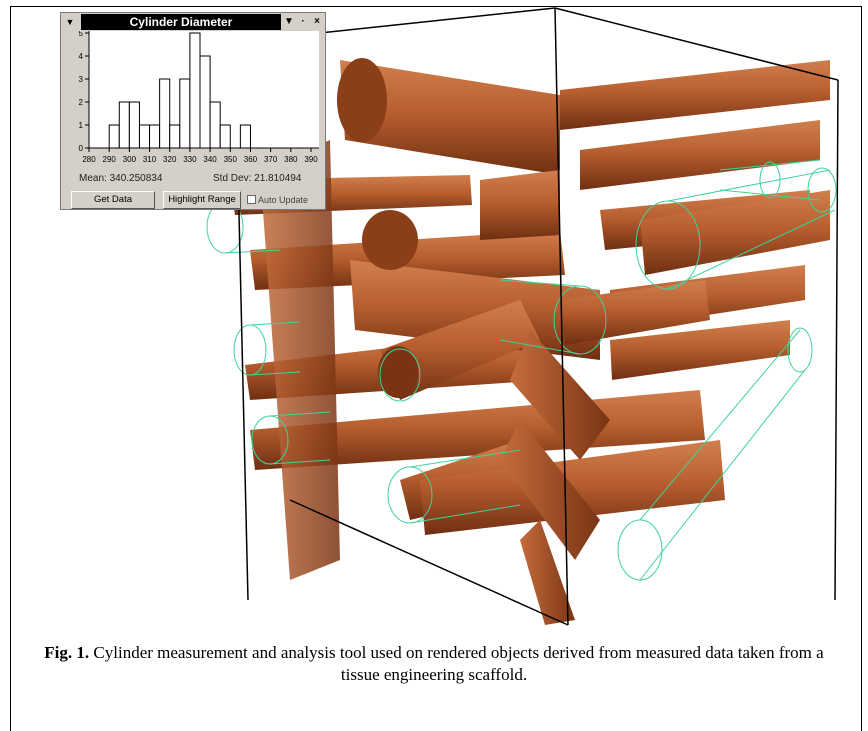 The width and height of the screenshot is (868, 731). What do you see at coordinates (257, 178) in the screenshot?
I see `std-dev-value: Std Dev: 21.810494` at bounding box center [257, 178].